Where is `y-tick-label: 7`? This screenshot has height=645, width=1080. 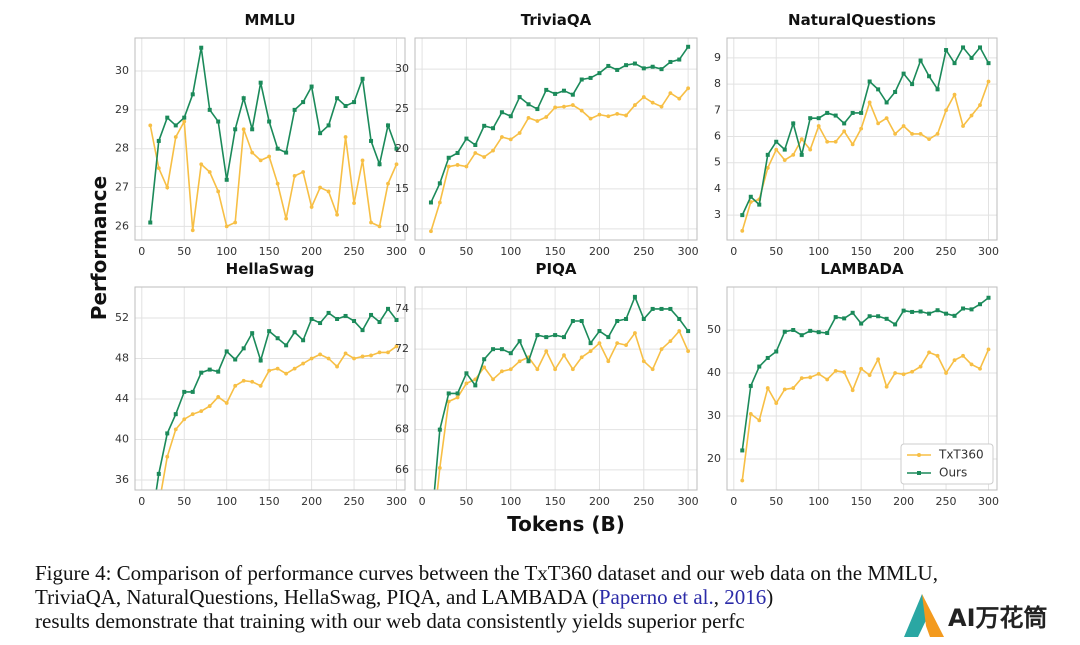 y-tick-label: 7 is located at coordinates (717, 109).